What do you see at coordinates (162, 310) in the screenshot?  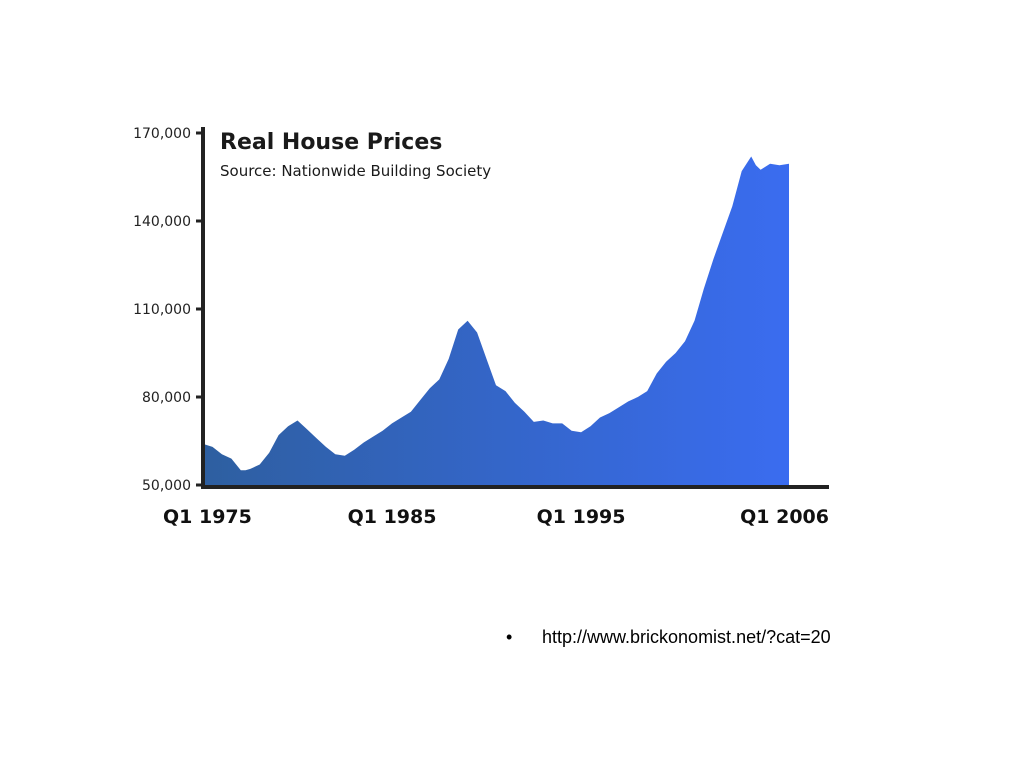 I see `y-tick-label: 110,000` at bounding box center [162, 310].